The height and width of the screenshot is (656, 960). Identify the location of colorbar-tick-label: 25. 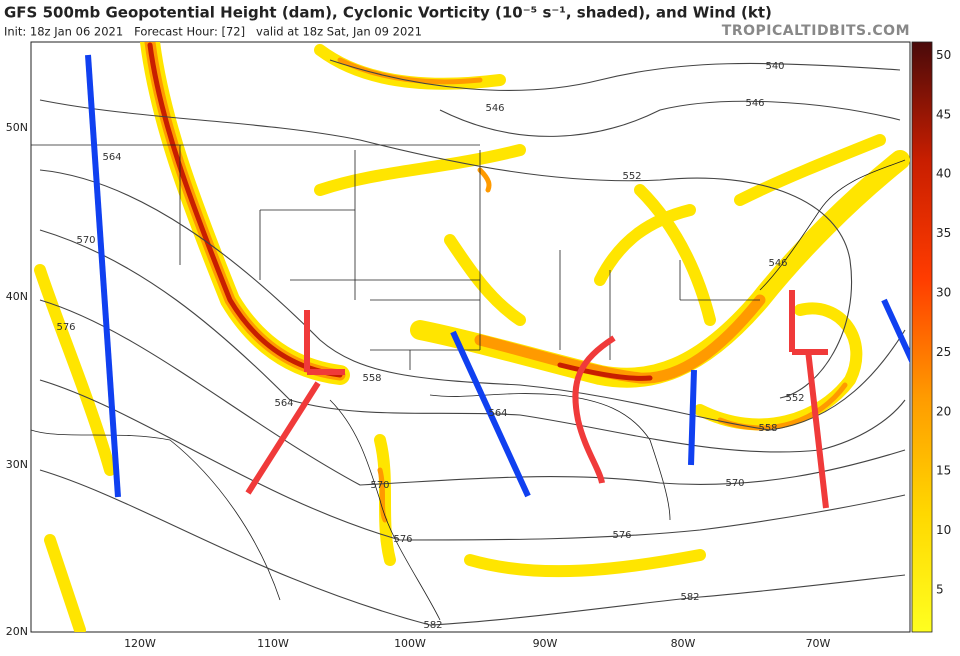
(943, 352).